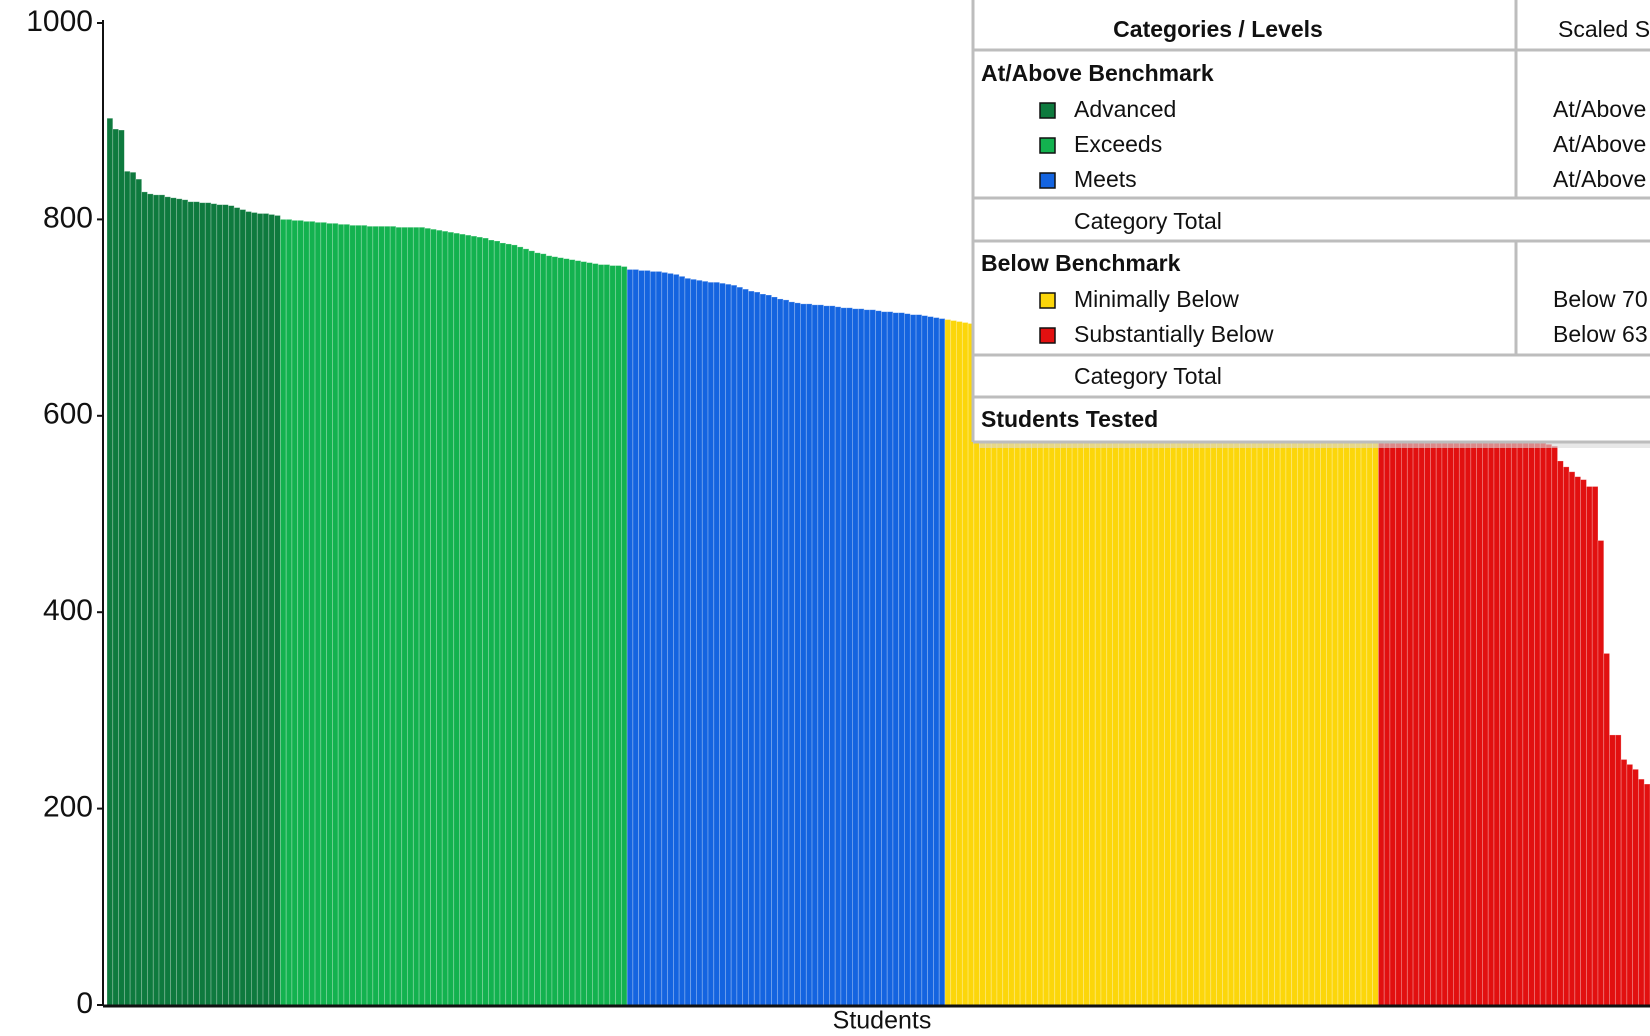 The height and width of the screenshot is (1036, 1650). I want to click on range-label: At/Above, so click(1599, 109).